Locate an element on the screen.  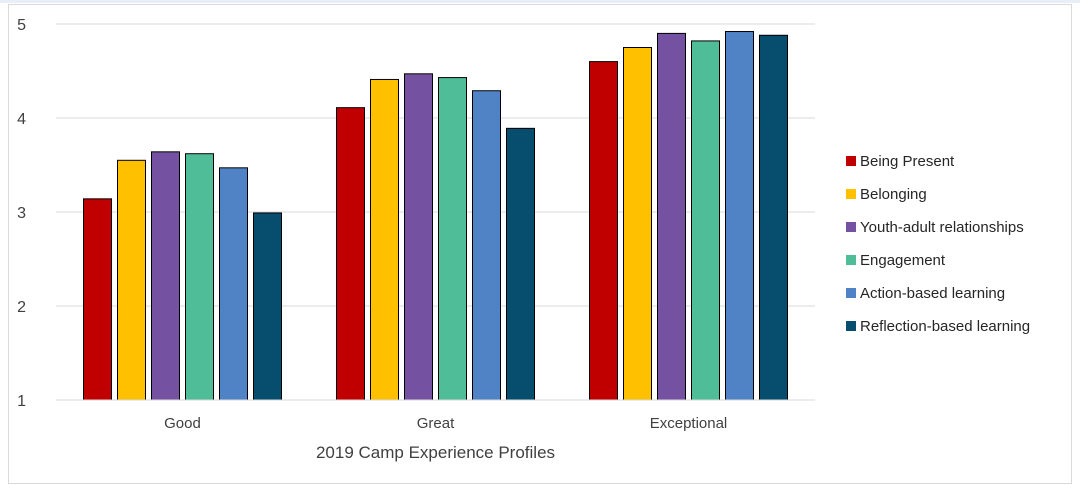
x-category-label: Great is located at coordinates (436, 423).